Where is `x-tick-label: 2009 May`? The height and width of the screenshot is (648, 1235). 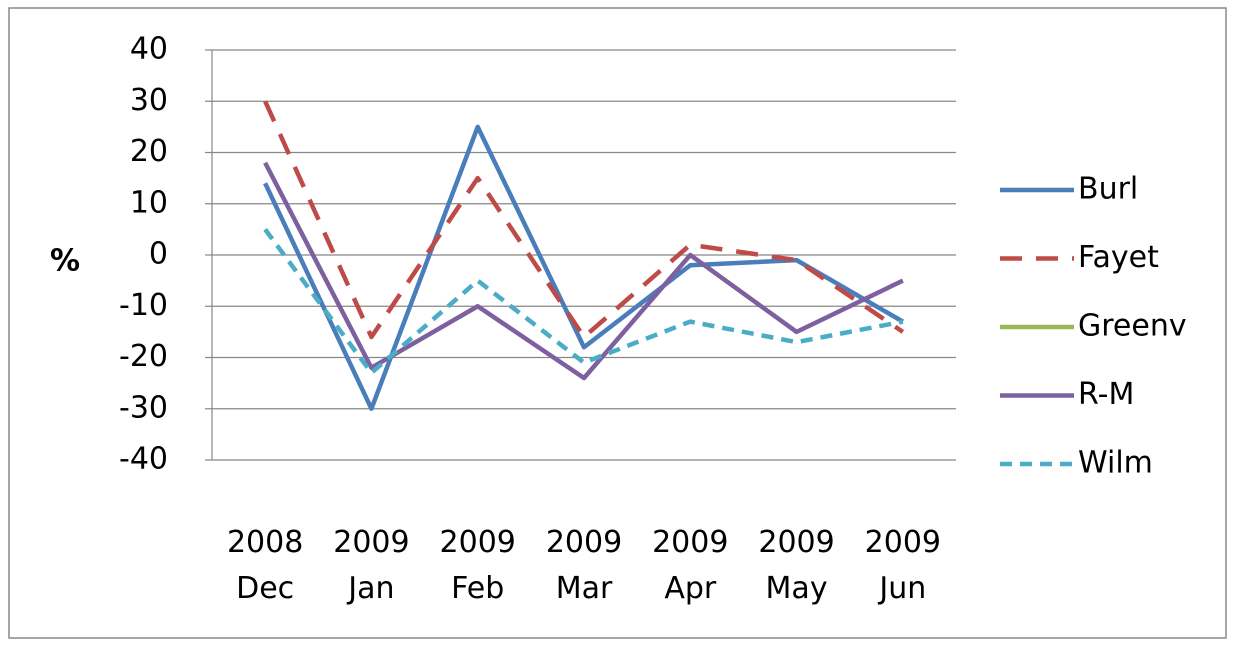 x-tick-label: 2009 May is located at coordinates (796, 565).